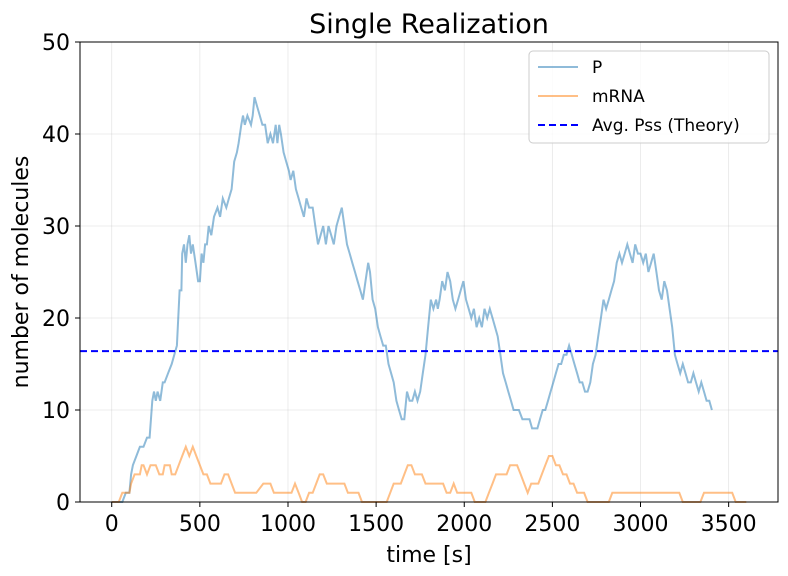 This screenshot has height=576, width=788. I want to click on y-tick-label: 20, so click(56, 319).